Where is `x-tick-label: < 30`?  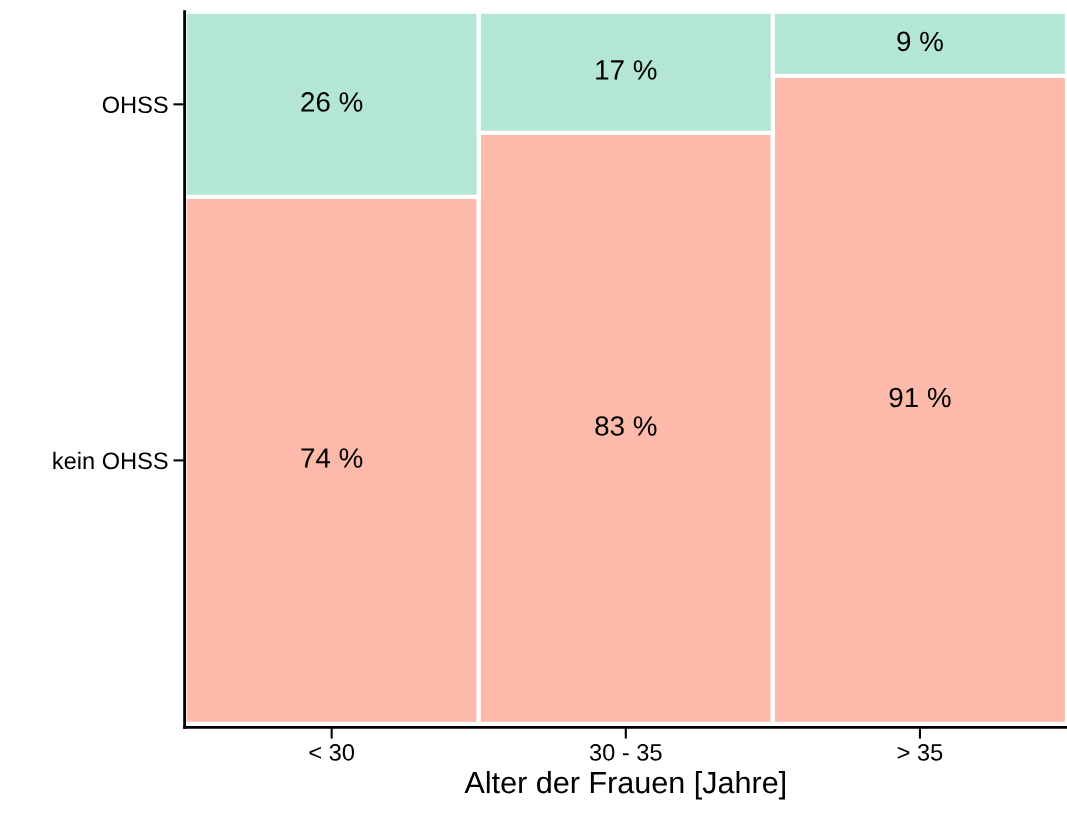 x-tick-label: < 30 is located at coordinates (332, 752).